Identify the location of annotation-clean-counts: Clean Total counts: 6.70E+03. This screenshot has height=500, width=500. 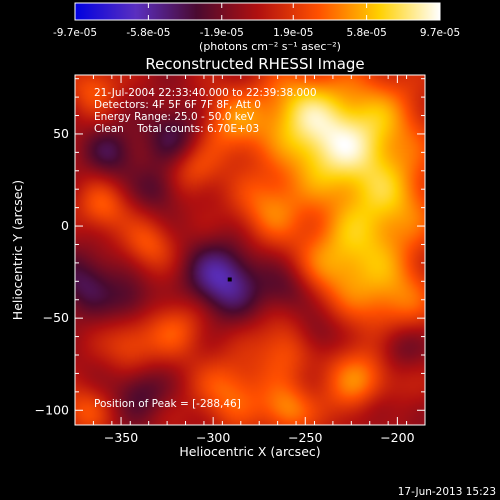
(176, 129).